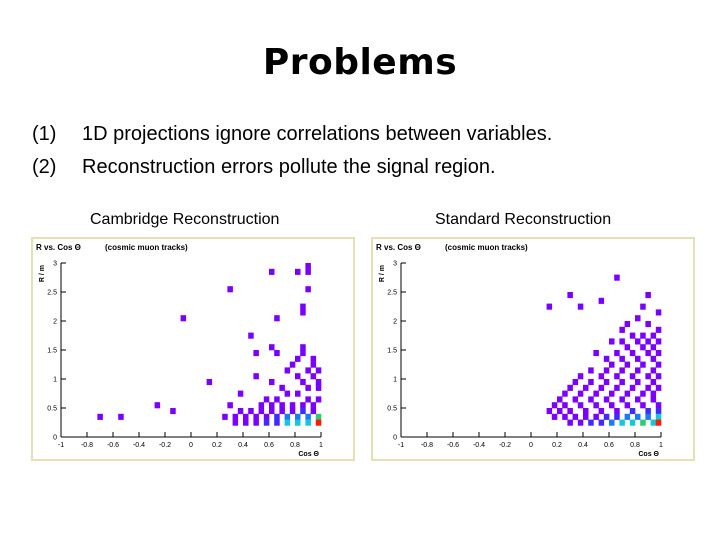 This screenshot has height=540, width=720. I want to click on y-tick-label: 0.5, so click(392, 409).